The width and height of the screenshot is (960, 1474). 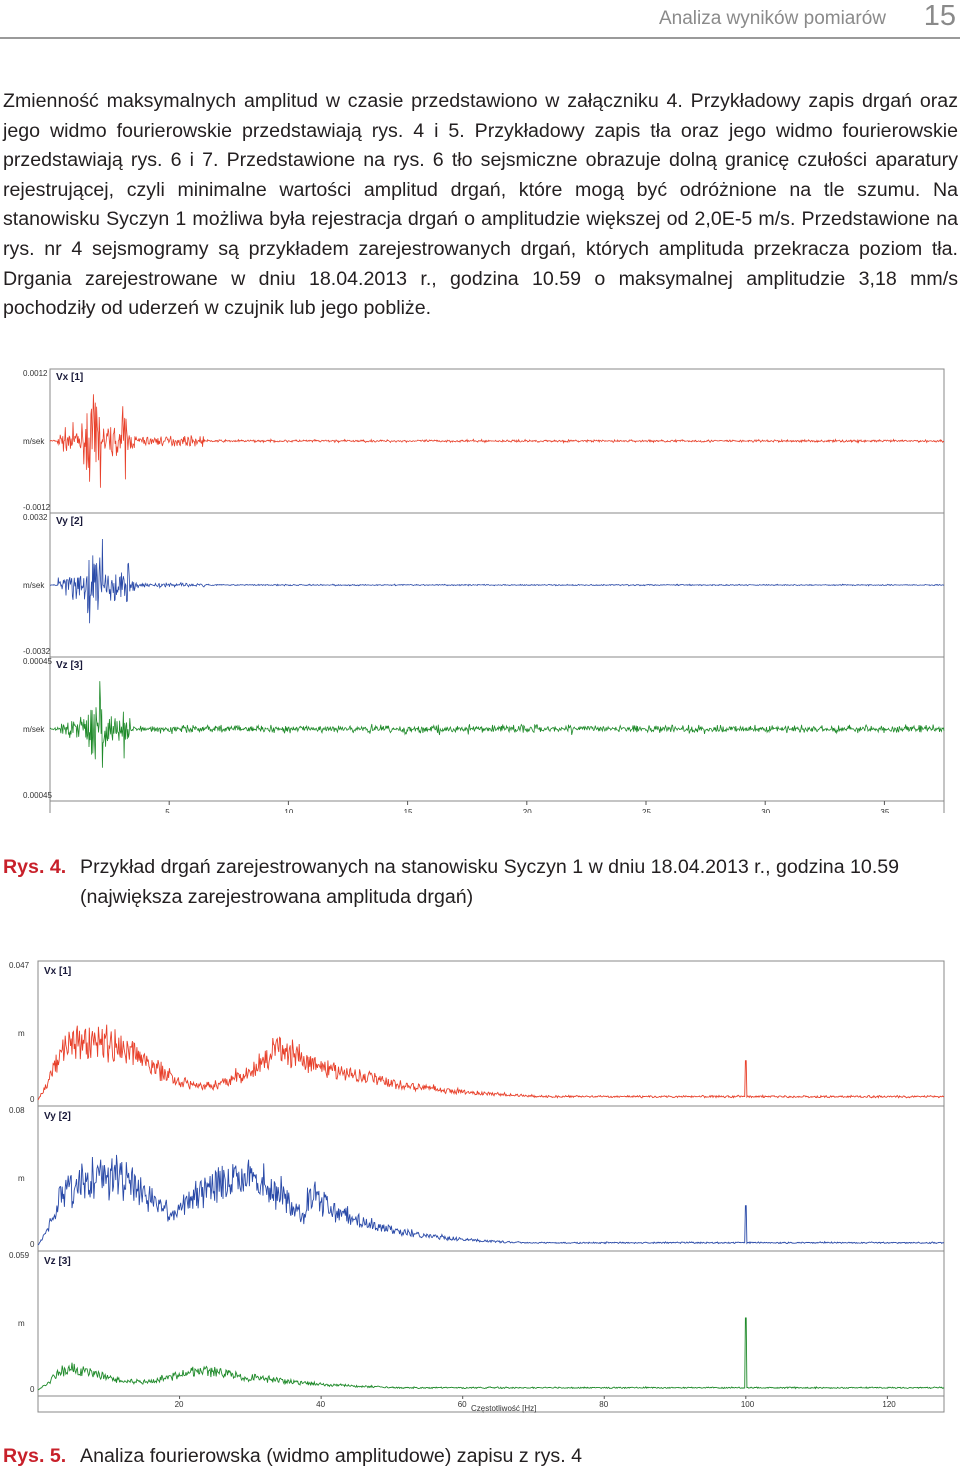 I want to click on x-tick-label: 15, so click(x=408, y=810).